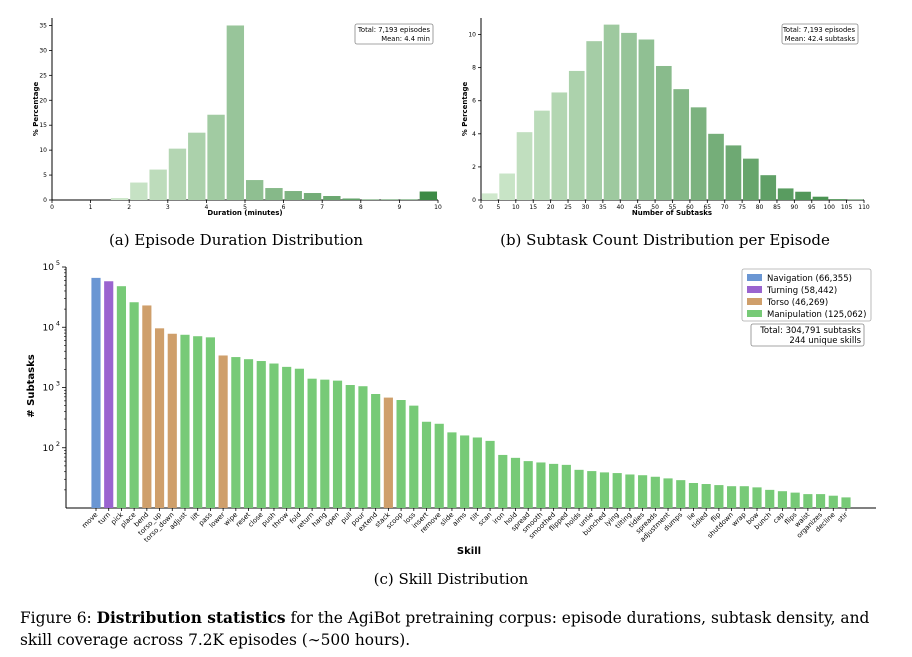 This screenshot has height=657, width=912. What do you see at coordinates (261, 434) in the screenshot?
I see `skill-bar-close` at bounding box center [261, 434].